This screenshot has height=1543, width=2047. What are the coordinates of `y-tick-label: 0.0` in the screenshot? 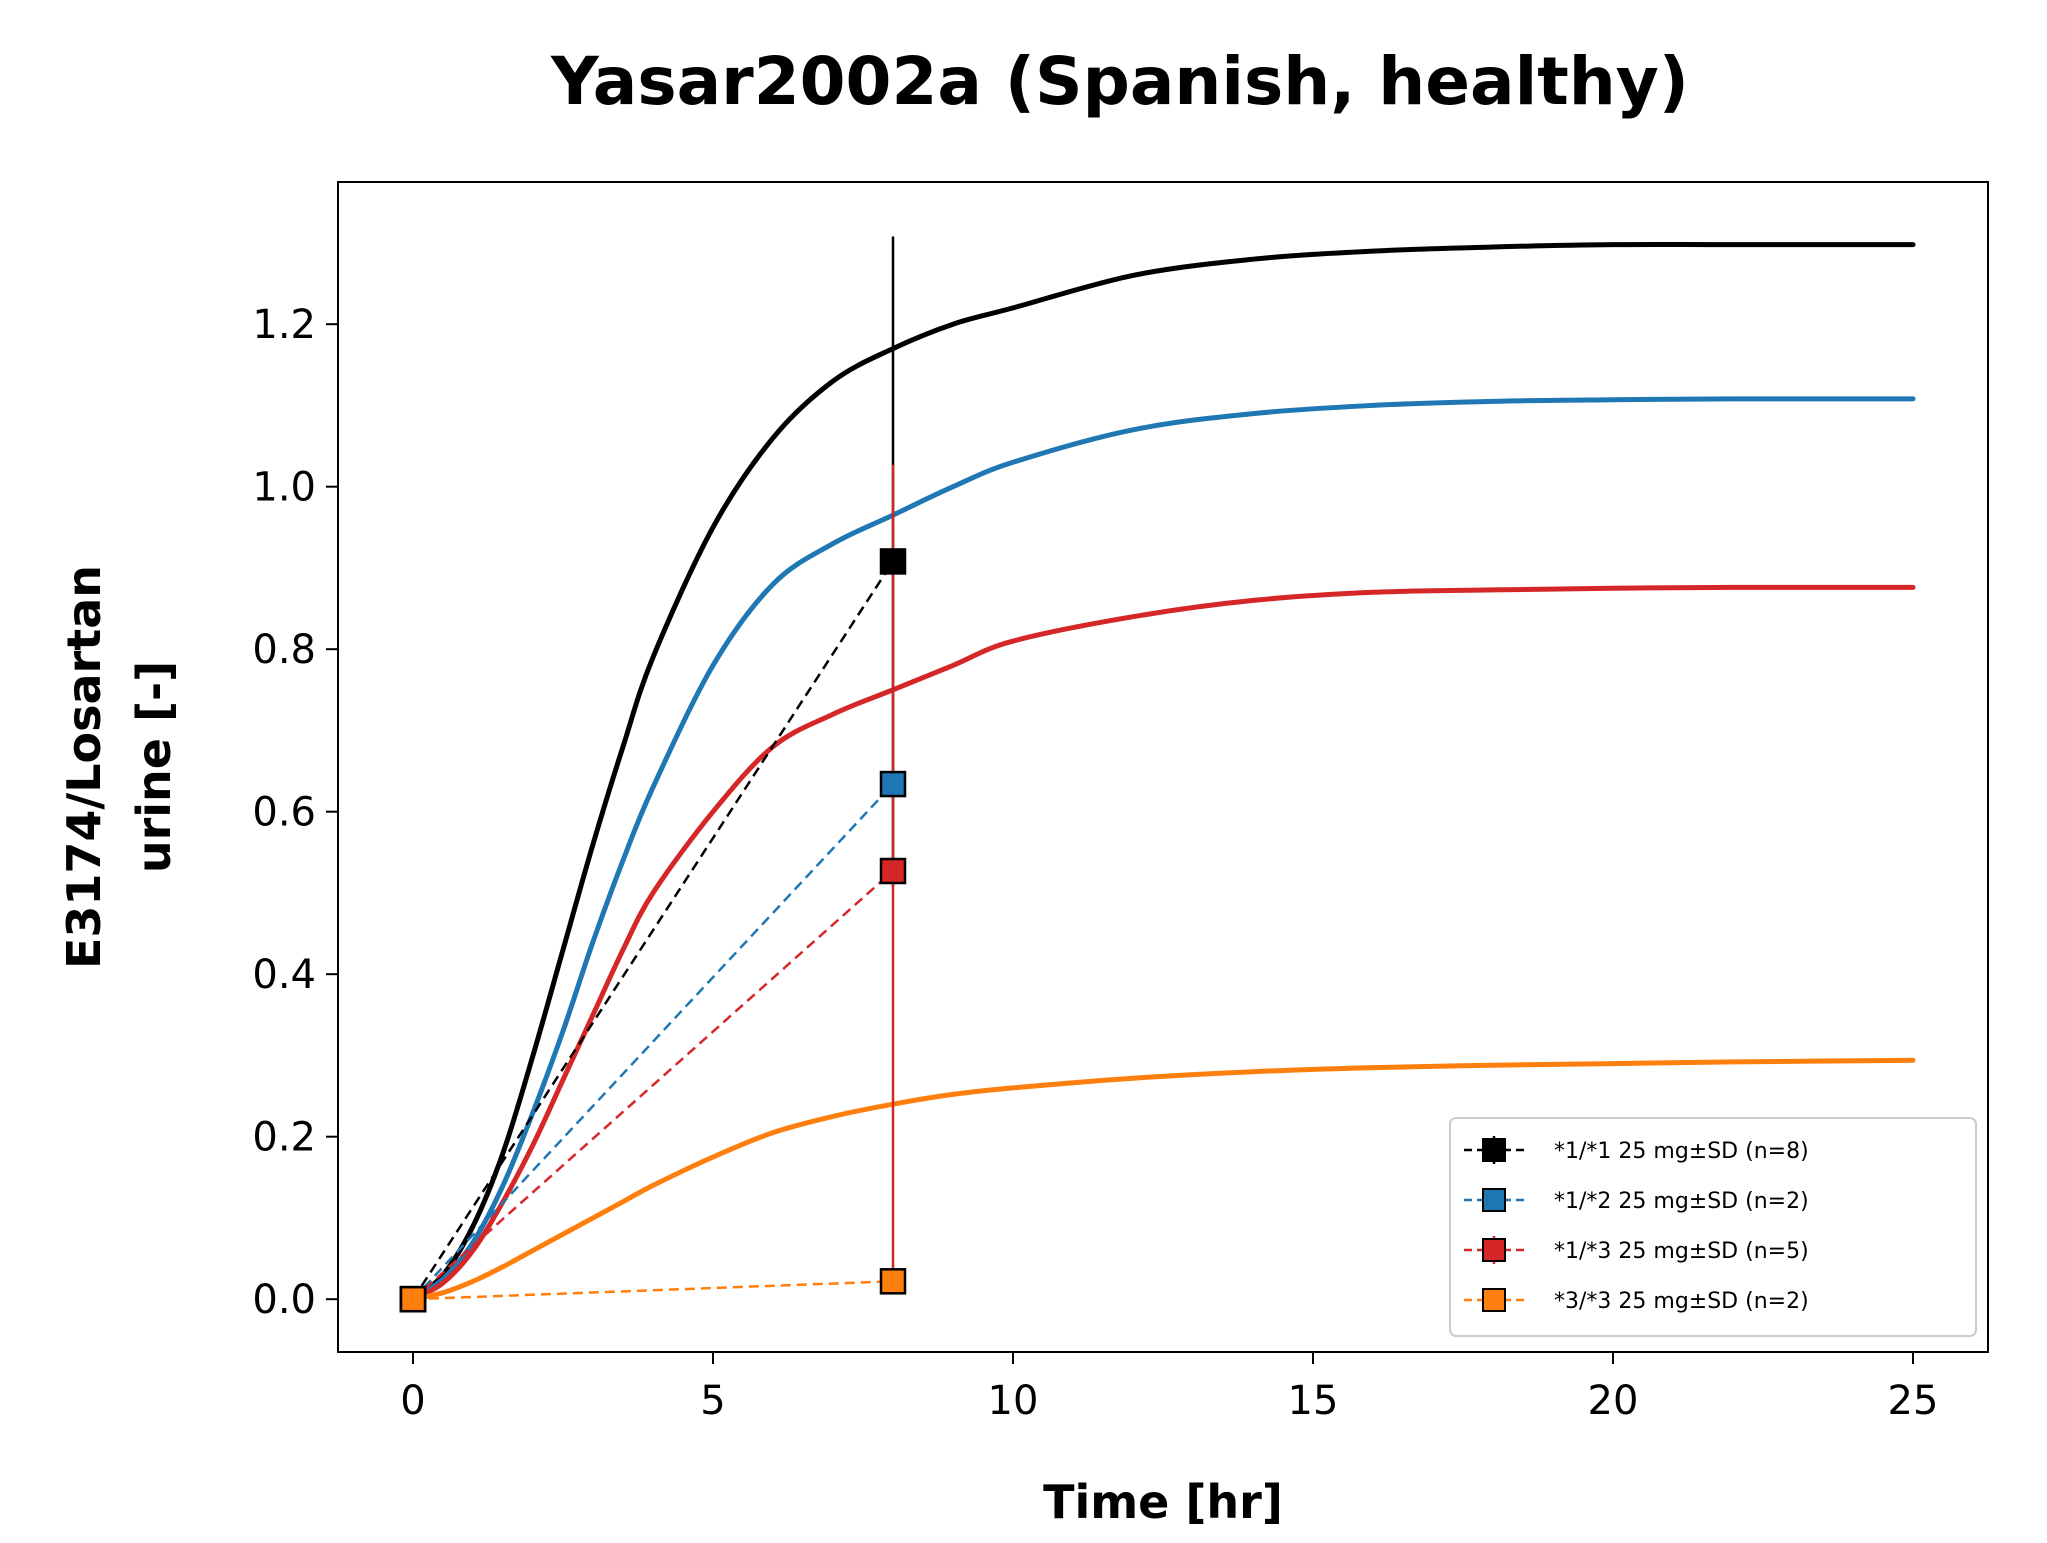 It's located at (284, 1300).